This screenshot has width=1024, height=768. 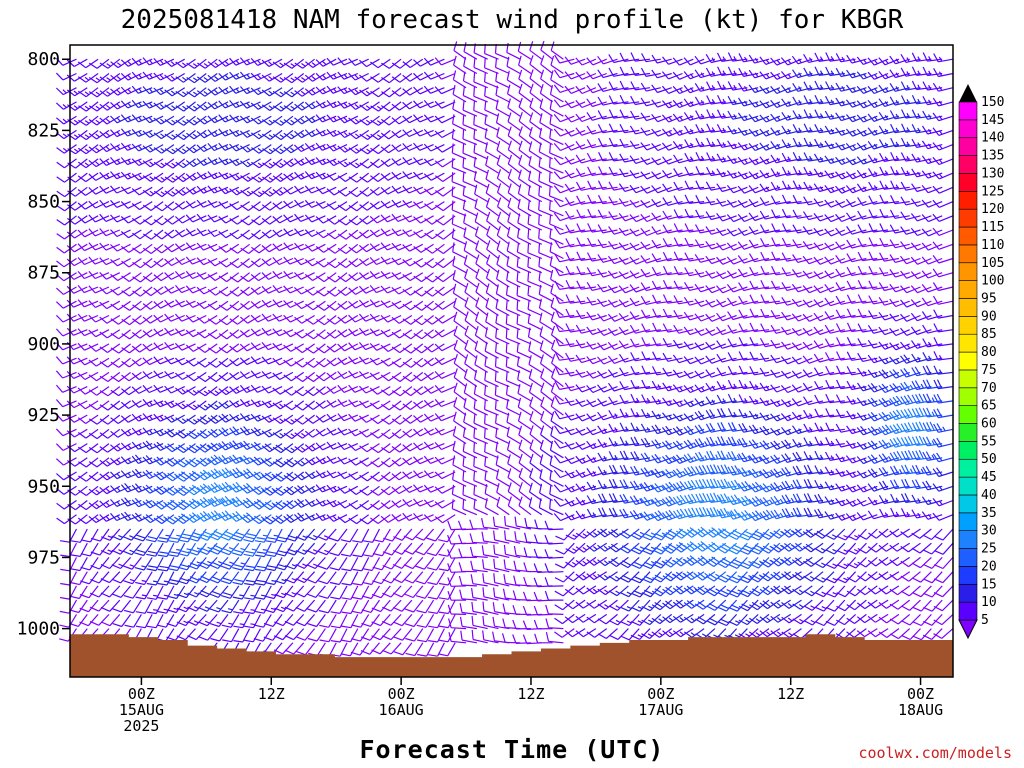 I want to click on colorbar-segment, so click(x=968, y=218).